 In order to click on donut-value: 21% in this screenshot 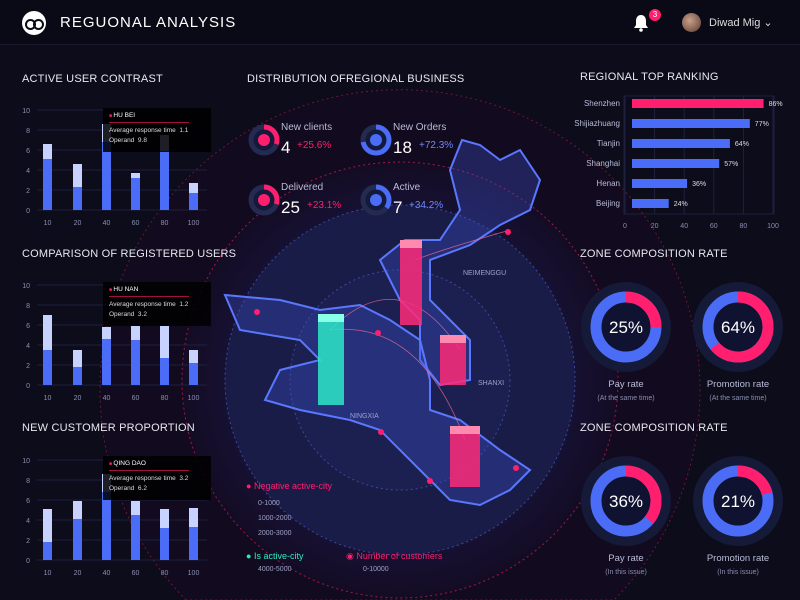, I will do `click(738, 501)`.